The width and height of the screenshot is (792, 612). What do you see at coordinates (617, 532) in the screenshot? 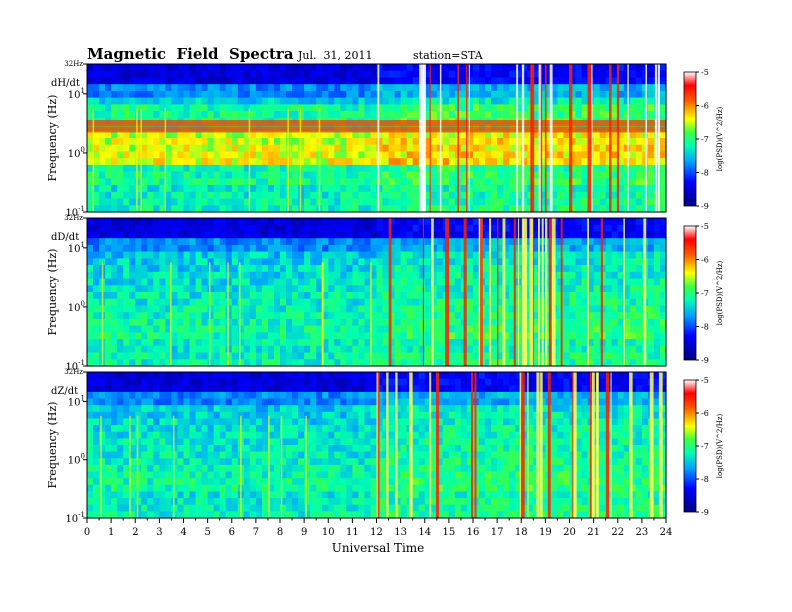
I see `x-tick-label: 22` at bounding box center [617, 532].